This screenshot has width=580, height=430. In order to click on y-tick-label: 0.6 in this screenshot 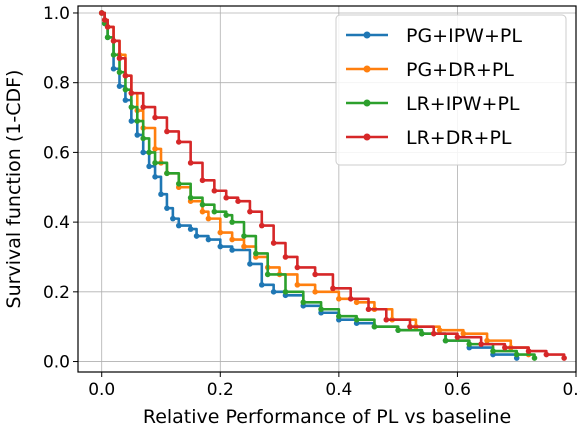, I will do `click(56, 153)`.